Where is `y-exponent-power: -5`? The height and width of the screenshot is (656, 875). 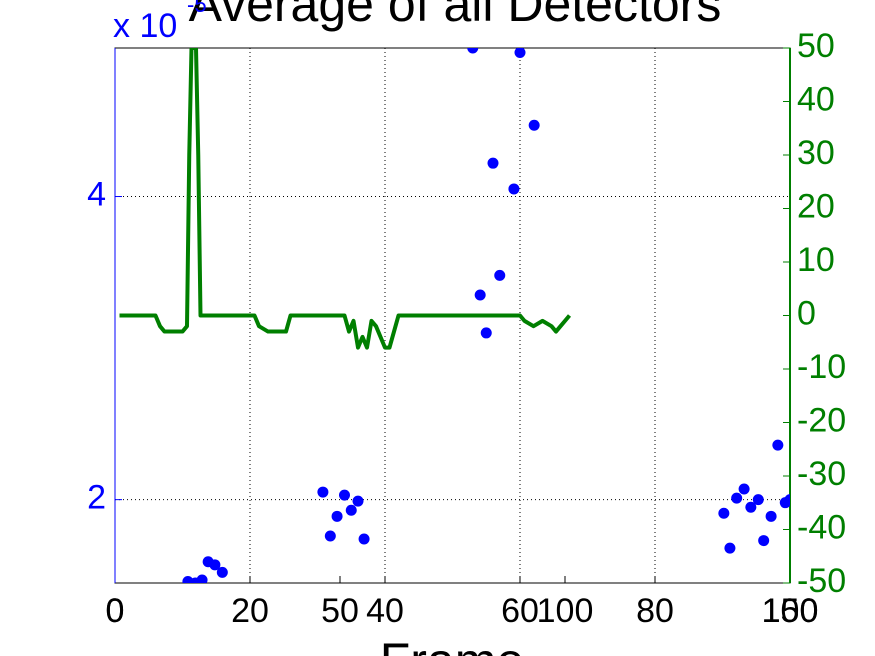
y-exponent-power: -5 is located at coordinates (197, 8).